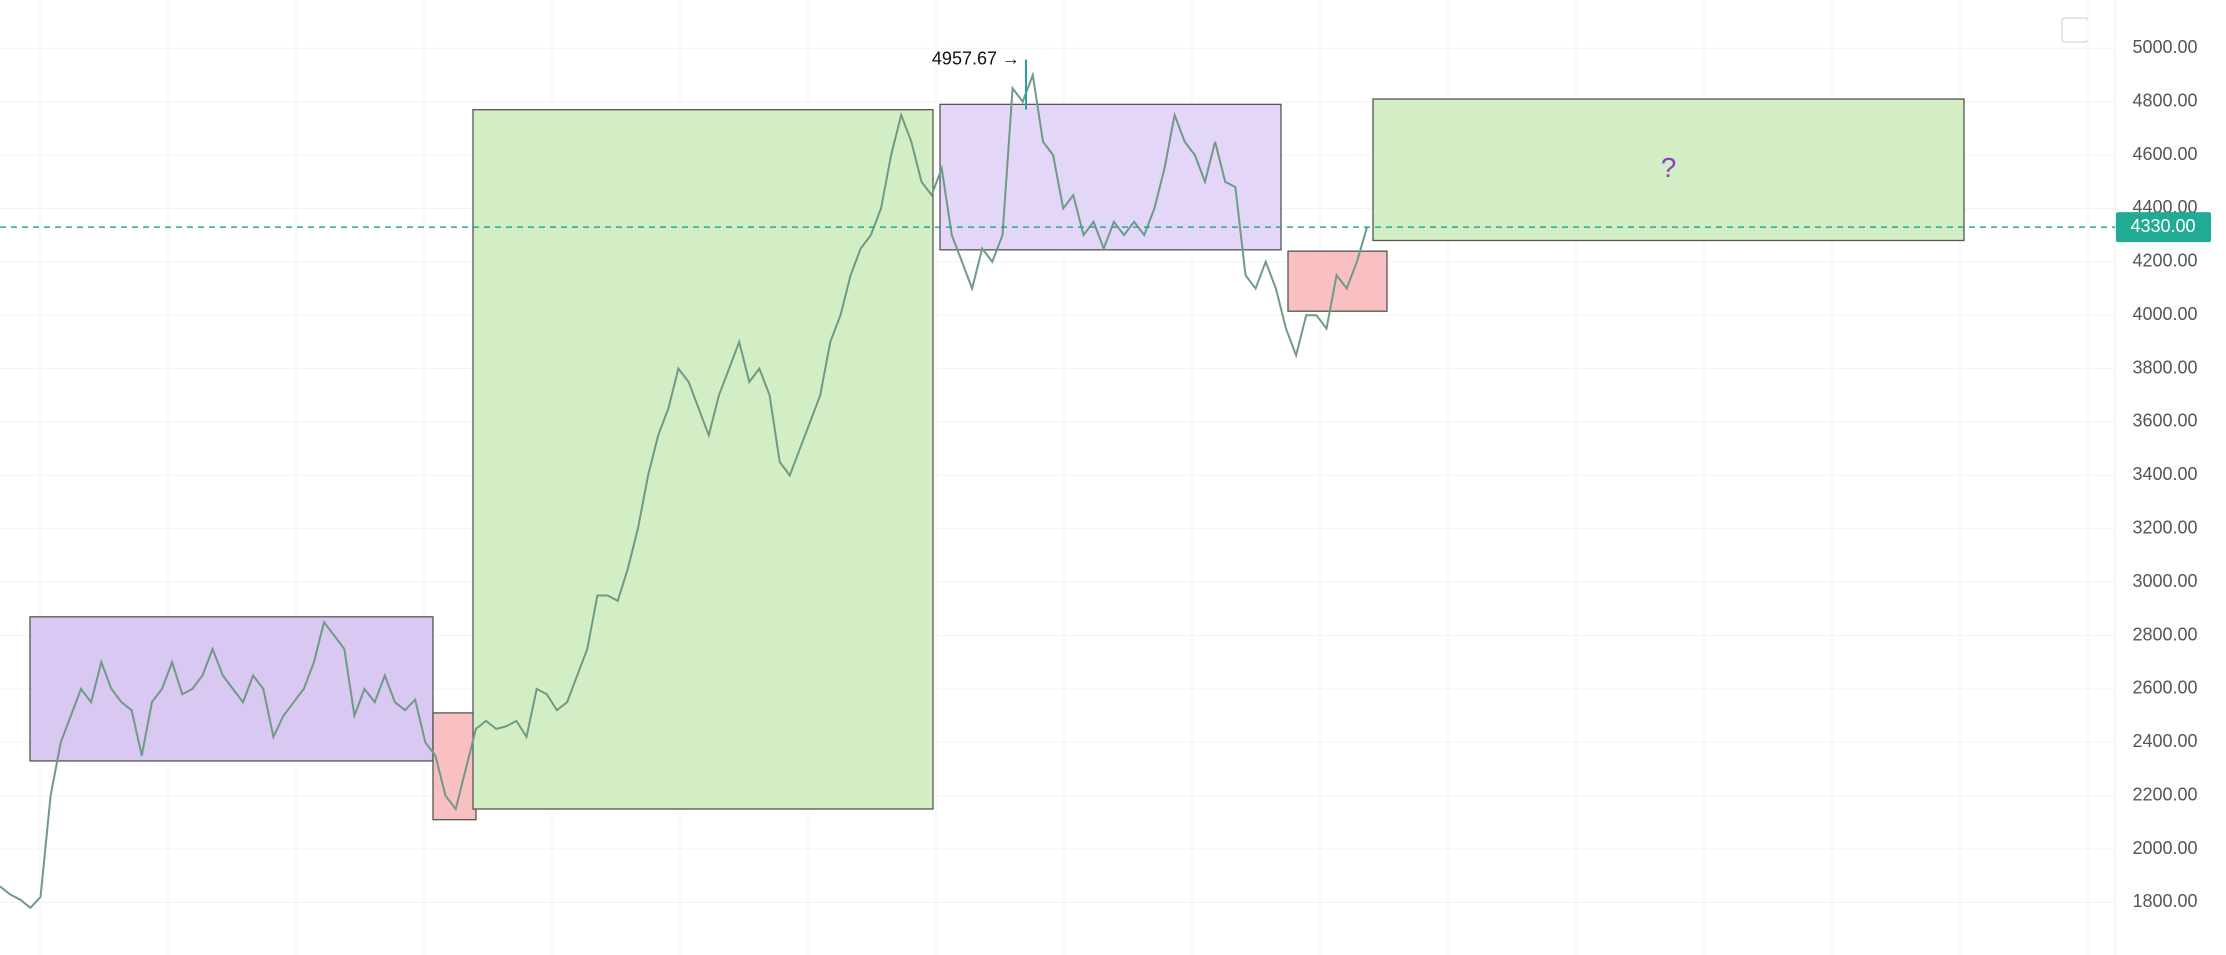 This screenshot has height=955, width=2226. What do you see at coordinates (976, 58) in the screenshot?
I see `high-marker-label: 4957.67 →` at bounding box center [976, 58].